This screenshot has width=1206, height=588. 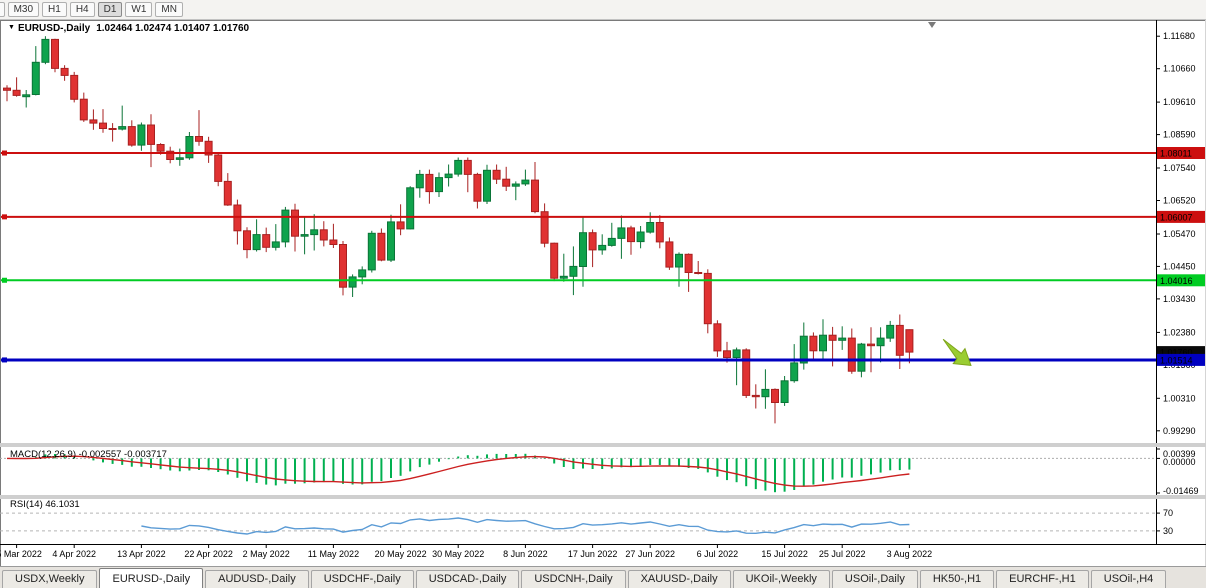 I want to click on tab-usdx-weekly: USDX,Weekly, so click(x=50, y=579).